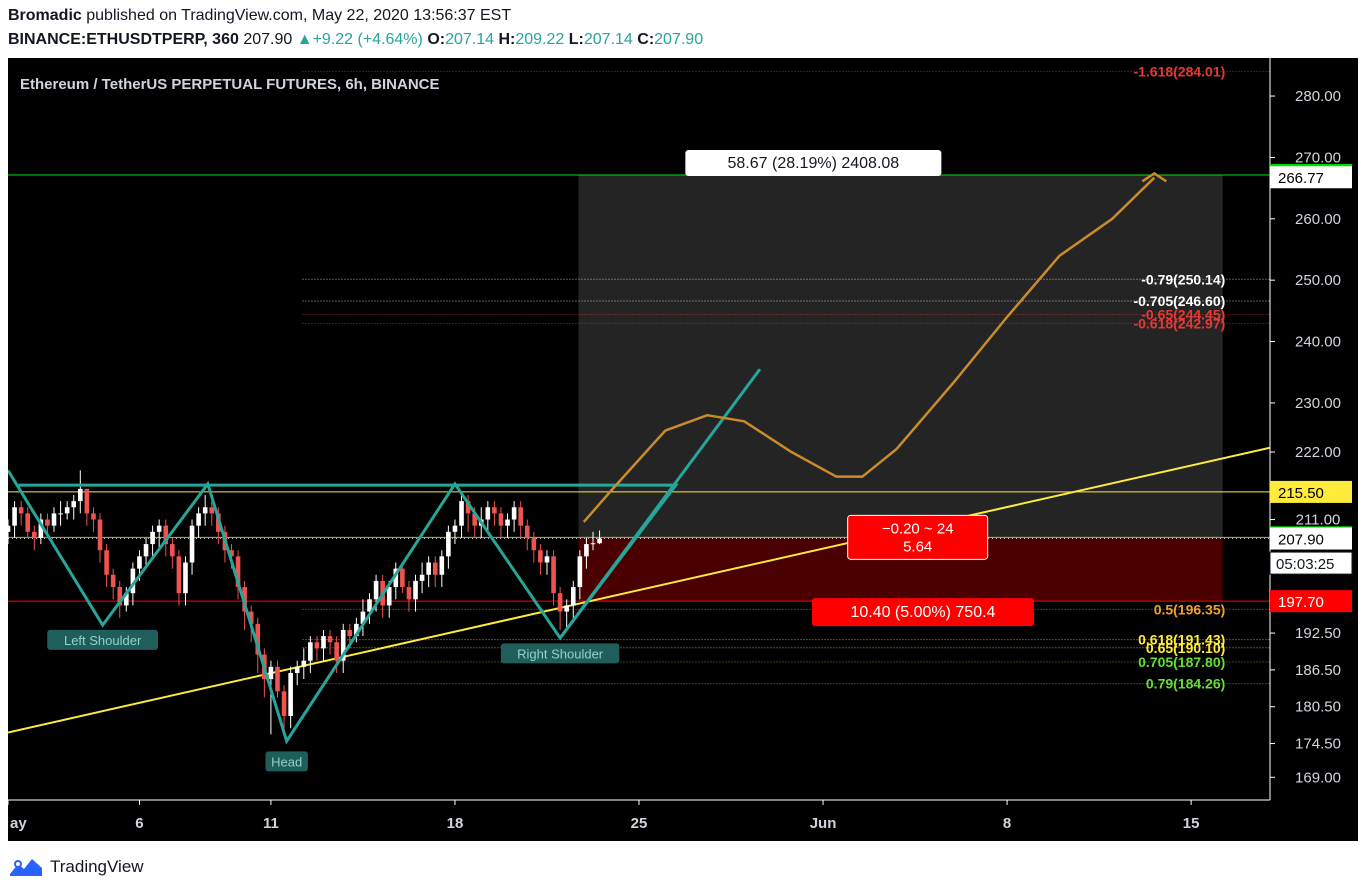  What do you see at coordinates (1183, 315) in the screenshot?
I see `fib-label: -0.65(244.45)` at bounding box center [1183, 315].